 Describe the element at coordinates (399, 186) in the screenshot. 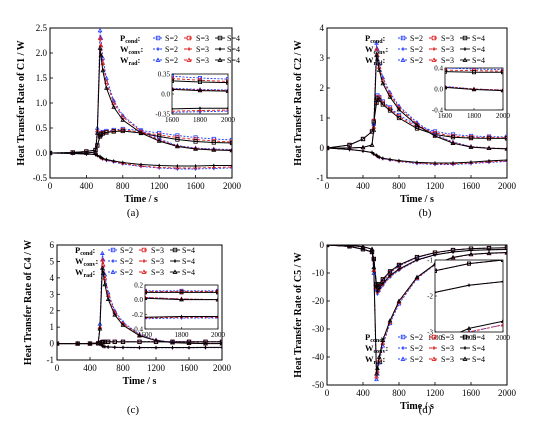

I see `x-tick-label: 800` at that location.